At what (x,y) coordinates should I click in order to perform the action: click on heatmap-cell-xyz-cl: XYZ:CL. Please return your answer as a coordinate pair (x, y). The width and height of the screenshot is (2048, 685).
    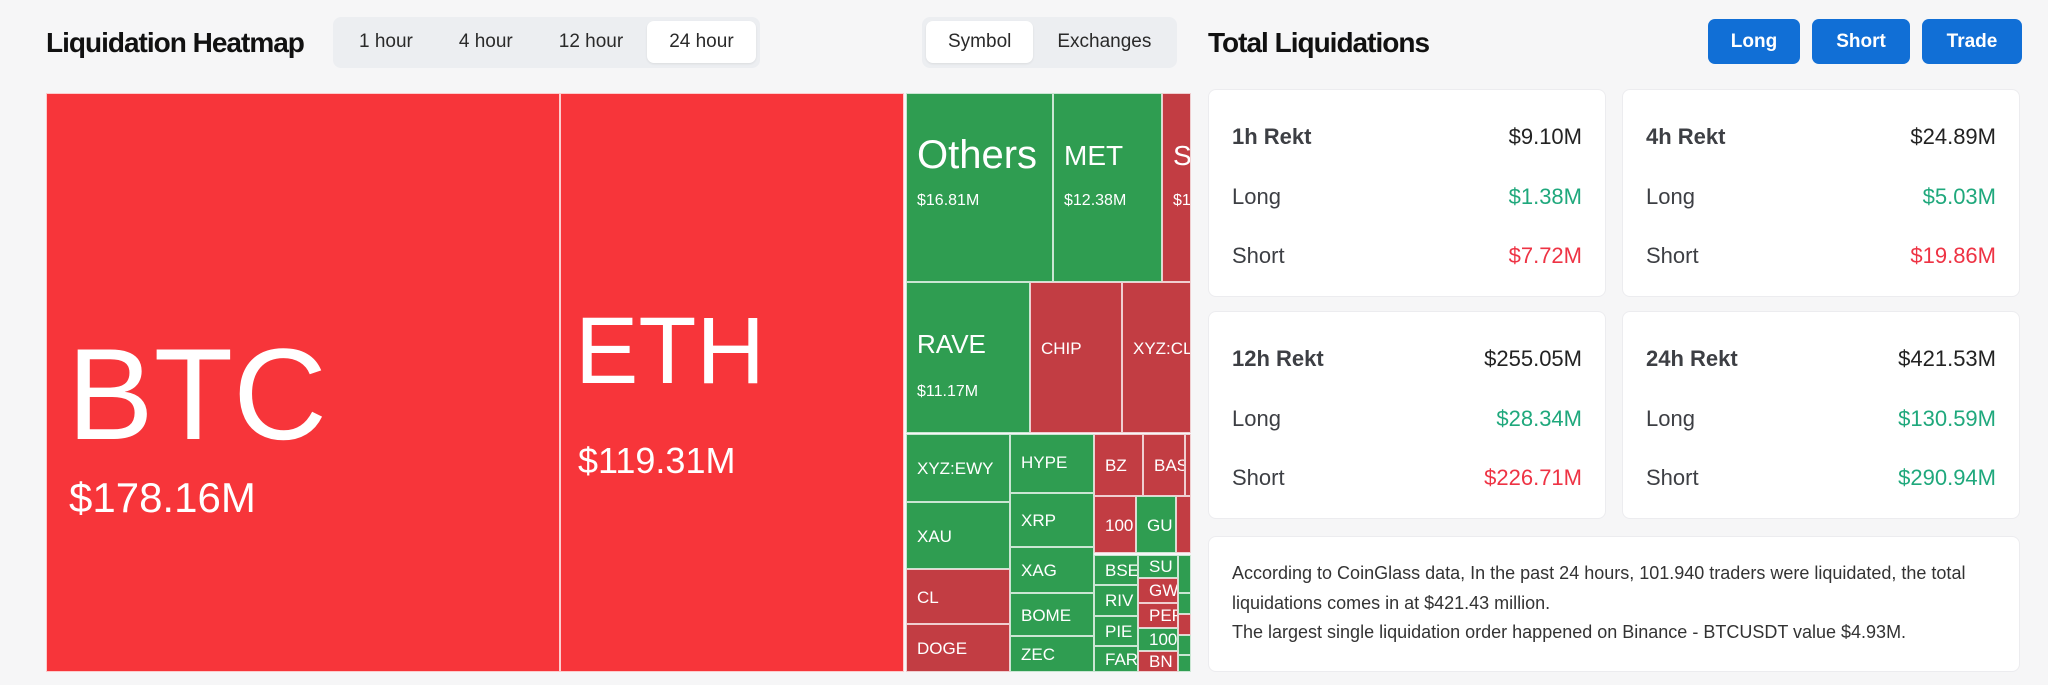
    Looking at the image, I should click on (1156, 357).